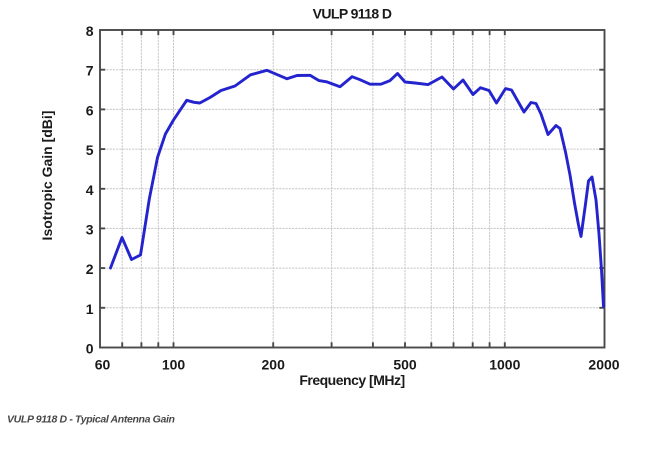 This screenshot has width=660, height=449. Describe the element at coordinates (103, 365) in the screenshot. I see `svg-text: 60` at that location.